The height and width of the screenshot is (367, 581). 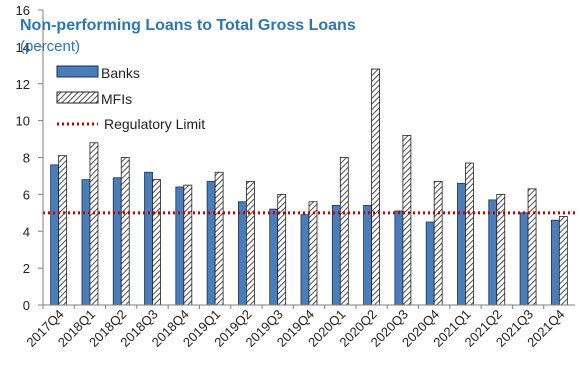 What do you see at coordinates (23, 121) in the screenshot?
I see `y-tick-label: 10` at bounding box center [23, 121].